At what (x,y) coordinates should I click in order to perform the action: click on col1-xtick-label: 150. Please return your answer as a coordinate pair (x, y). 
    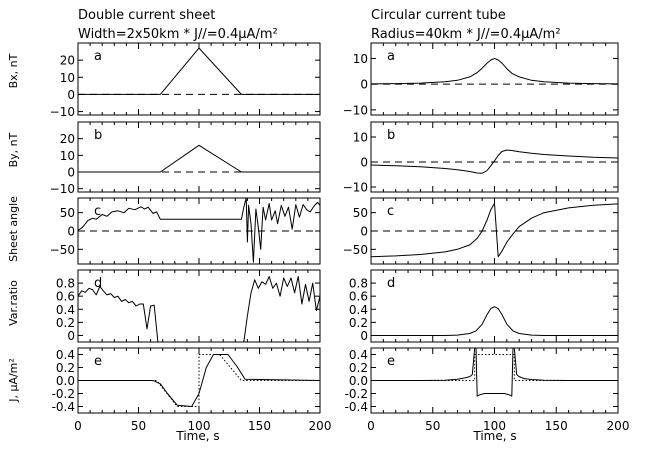
    Looking at the image, I should click on (259, 426).